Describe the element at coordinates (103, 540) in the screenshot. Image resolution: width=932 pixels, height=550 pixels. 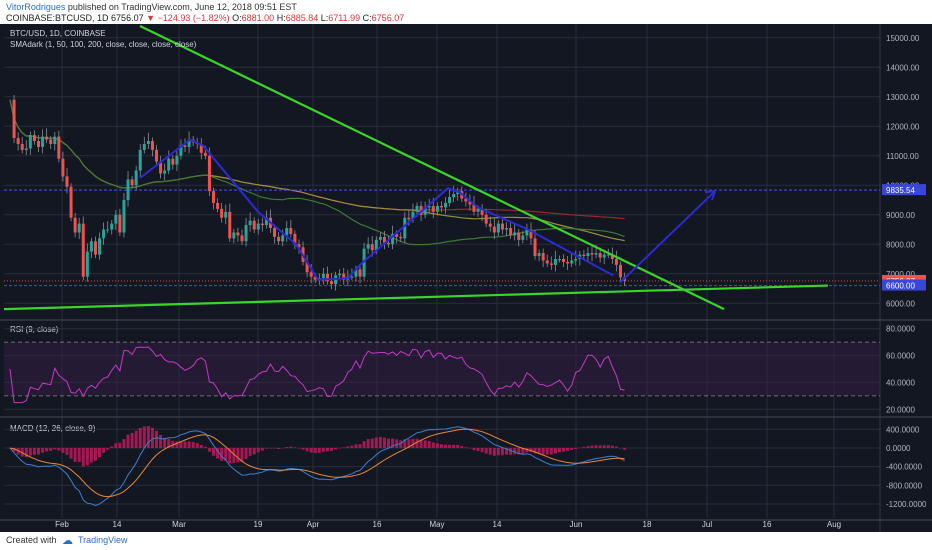
I see `tradingview-brand-link: TradingView` at that location.